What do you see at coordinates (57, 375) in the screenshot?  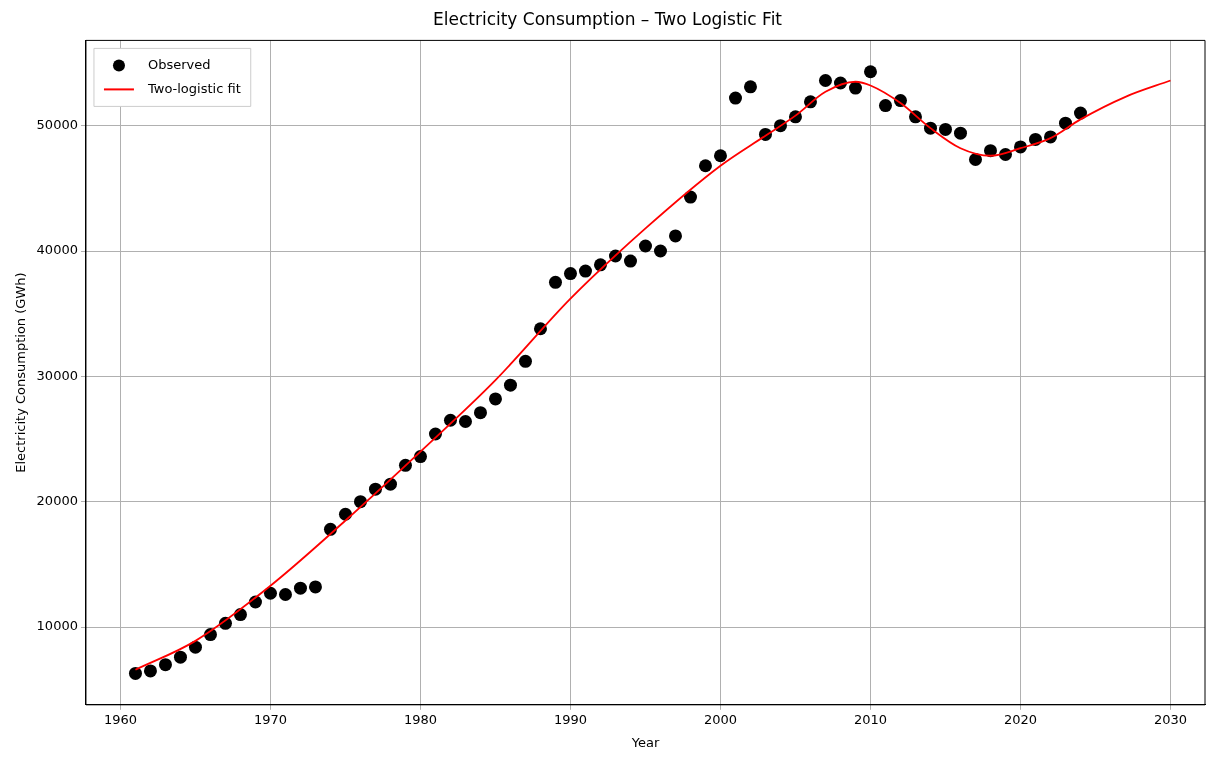 I see `y-tick-label: 30000` at bounding box center [57, 375].